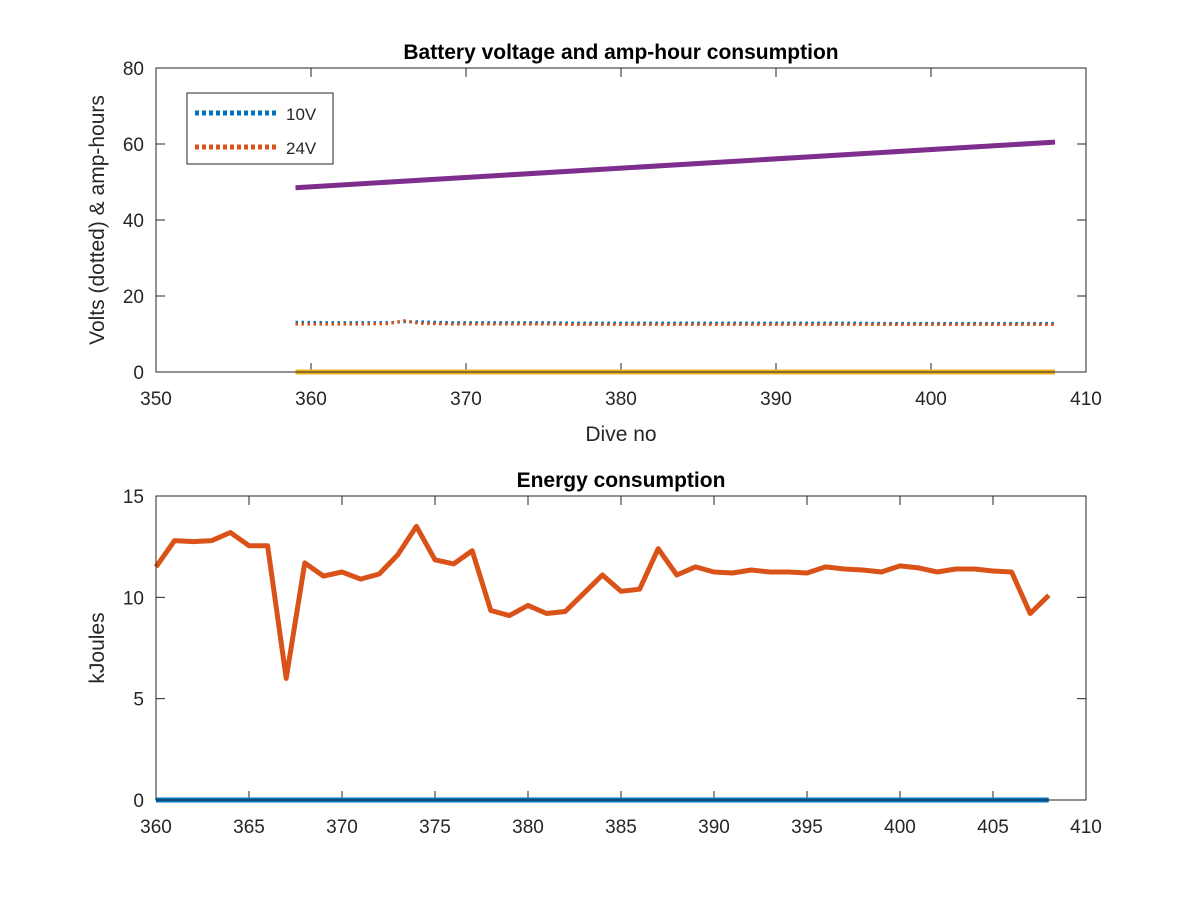  What do you see at coordinates (138, 801) in the screenshot?
I see `energy-y-tick-label: 0` at bounding box center [138, 801].